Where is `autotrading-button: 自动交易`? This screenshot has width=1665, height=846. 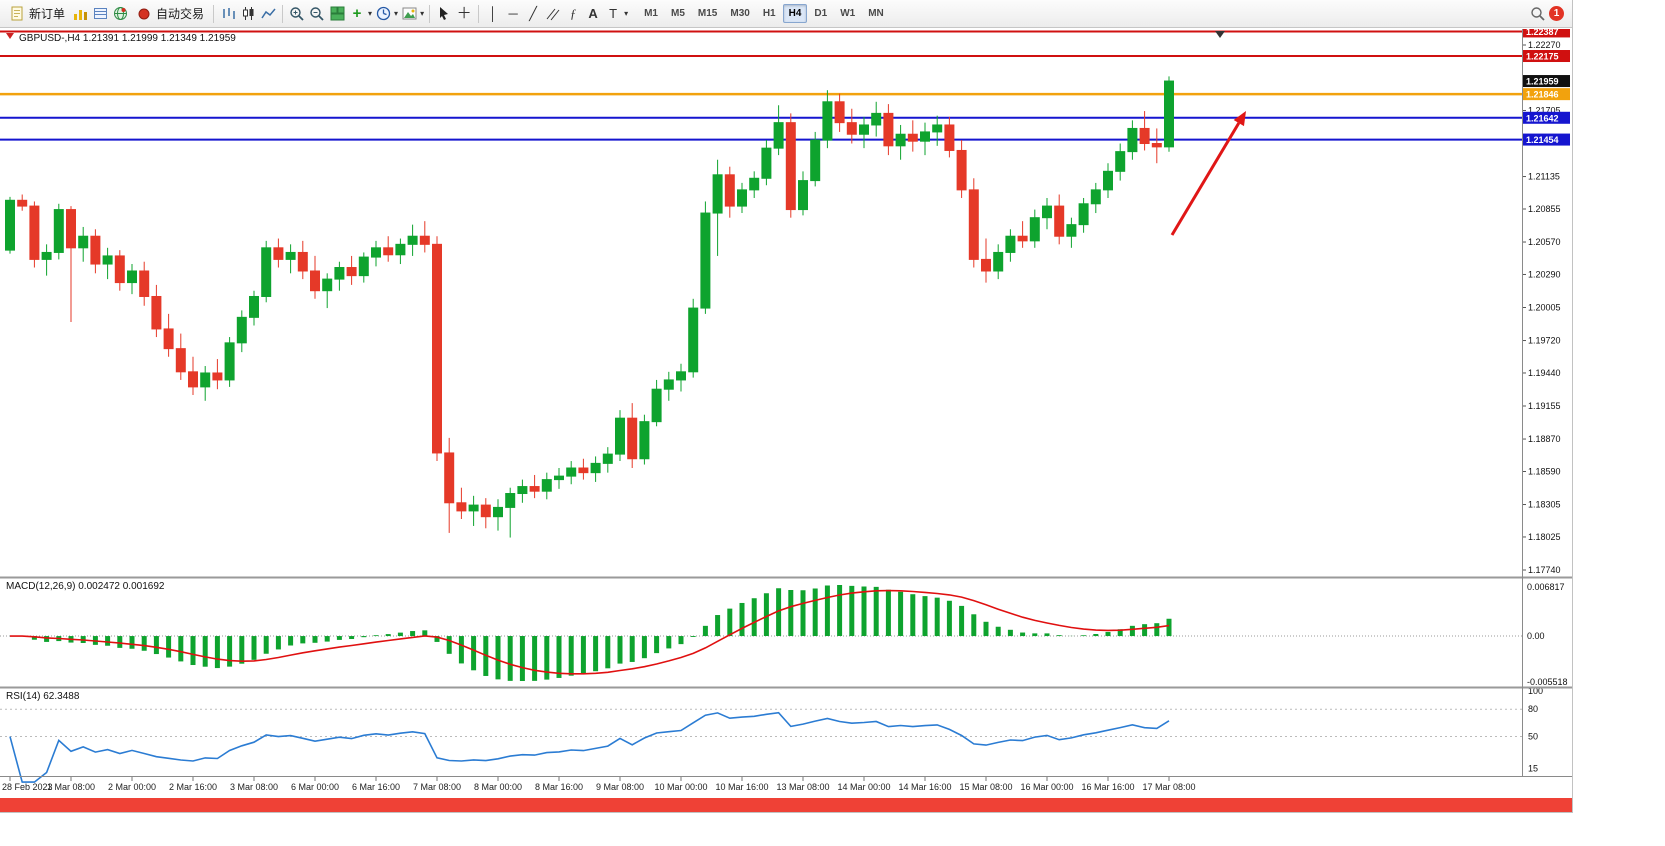
autotrading-button: 自动交易 is located at coordinates (169, 14).